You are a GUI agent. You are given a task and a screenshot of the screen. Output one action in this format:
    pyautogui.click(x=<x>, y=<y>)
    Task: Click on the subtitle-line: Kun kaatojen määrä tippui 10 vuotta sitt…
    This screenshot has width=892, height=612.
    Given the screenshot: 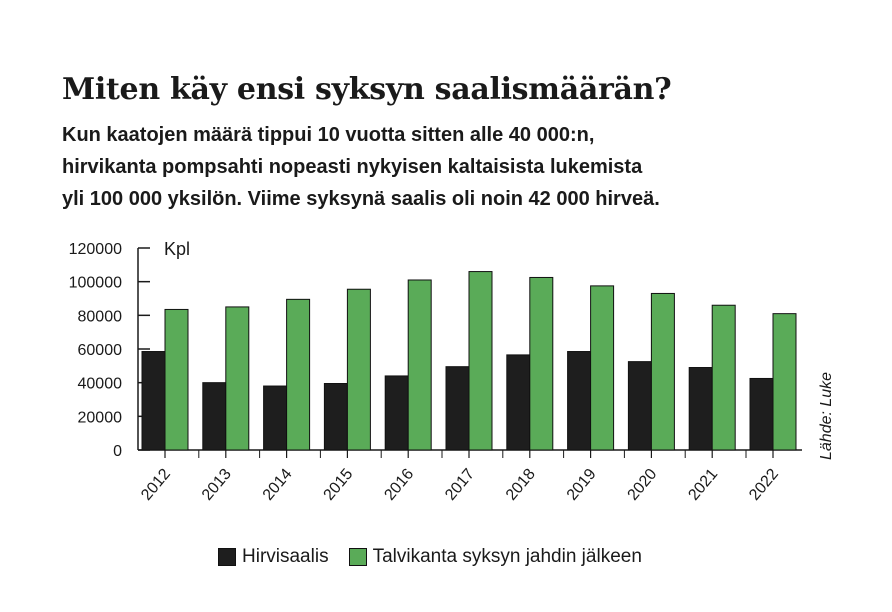 What is the action you would take?
    pyautogui.click(x=328, y=135)
    